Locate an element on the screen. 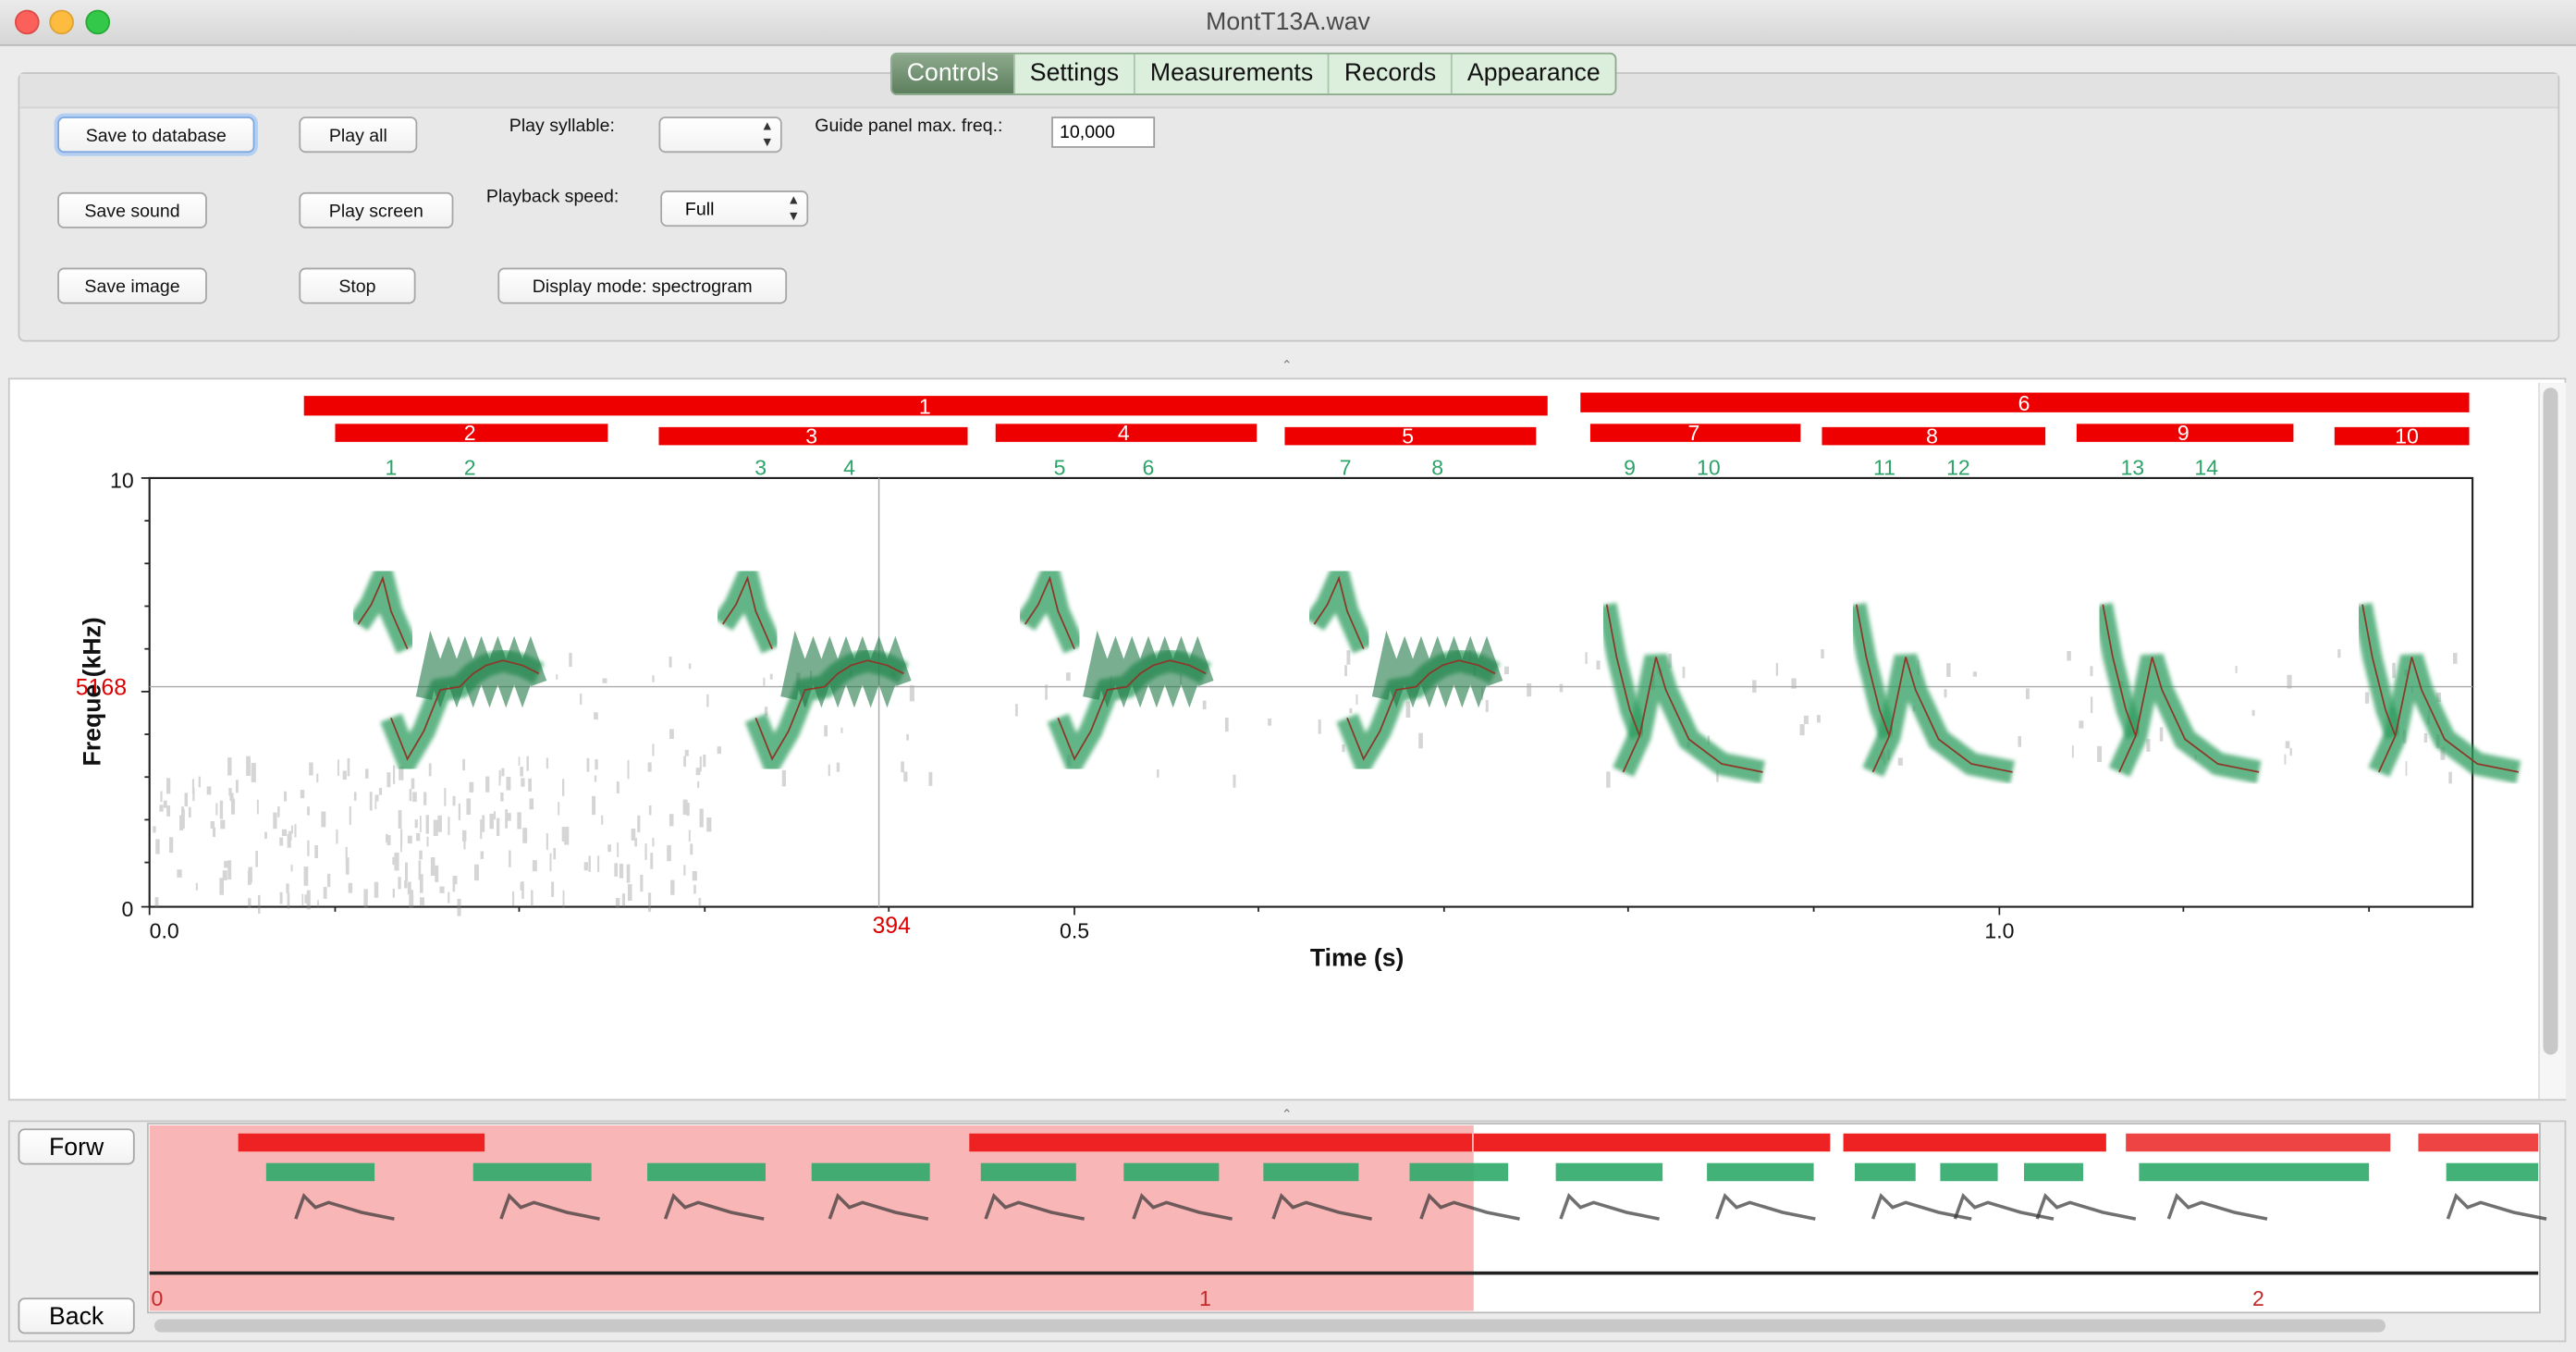 The image size is (2576, 1352). tab-records: Records is located at coordinates (1391, 74).